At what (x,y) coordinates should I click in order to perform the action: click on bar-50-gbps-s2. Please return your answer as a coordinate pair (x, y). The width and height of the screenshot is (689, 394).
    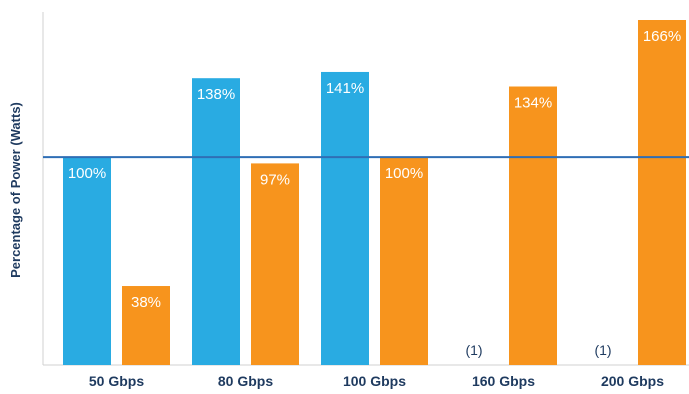
    Looking at the image, I should click on (146, 325).